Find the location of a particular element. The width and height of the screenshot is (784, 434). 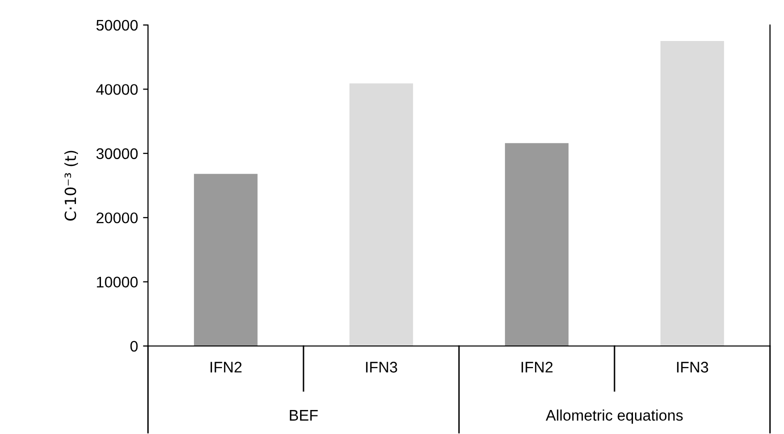

y-tick-label: 50000 is located at coordinates (117, 25).